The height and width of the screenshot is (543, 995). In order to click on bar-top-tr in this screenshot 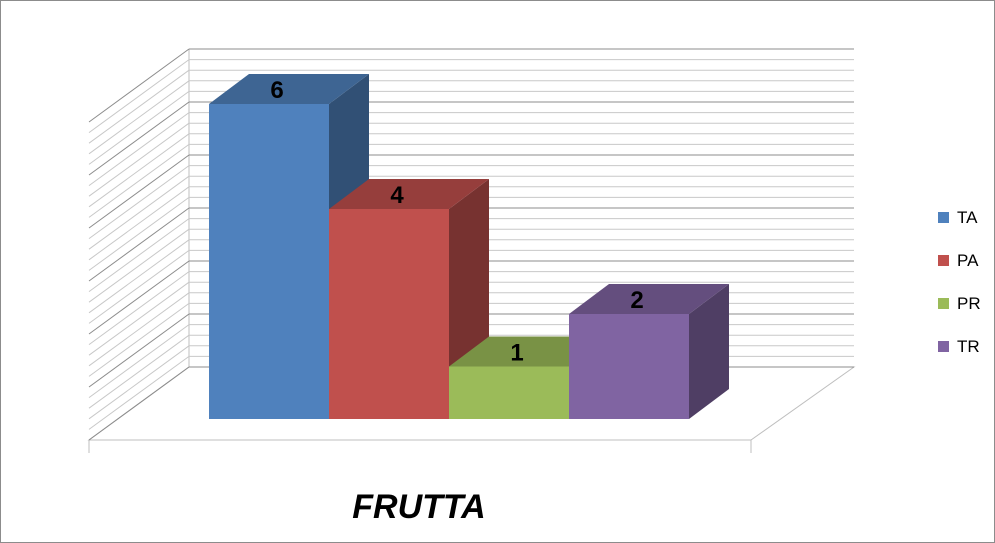, I will do `click(649, 299)`.